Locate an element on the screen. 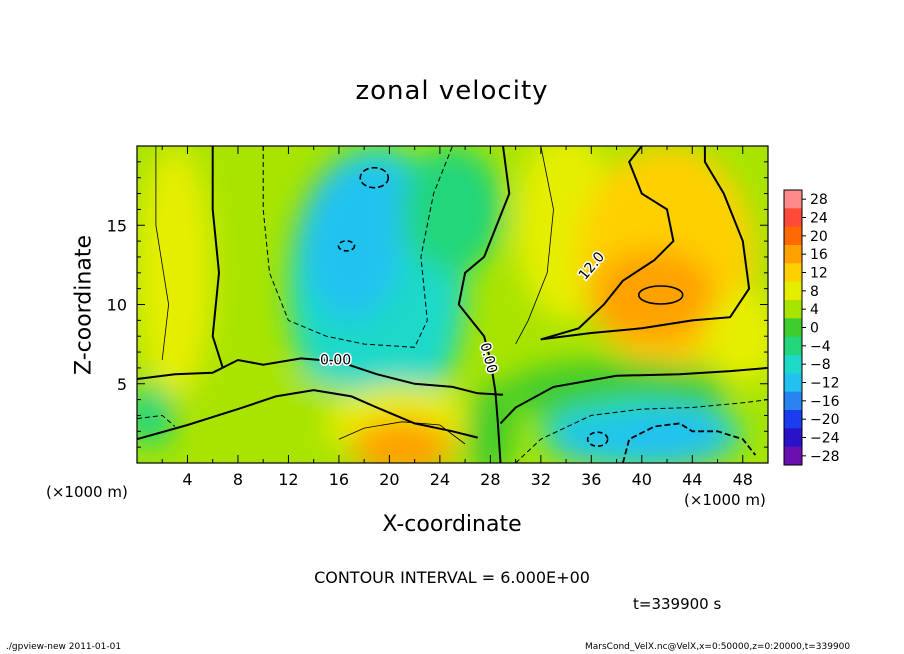 Image resolution: width=904 pixels, height=654 pixels. contour-neg12-mid is located at coordinates (346, 246).